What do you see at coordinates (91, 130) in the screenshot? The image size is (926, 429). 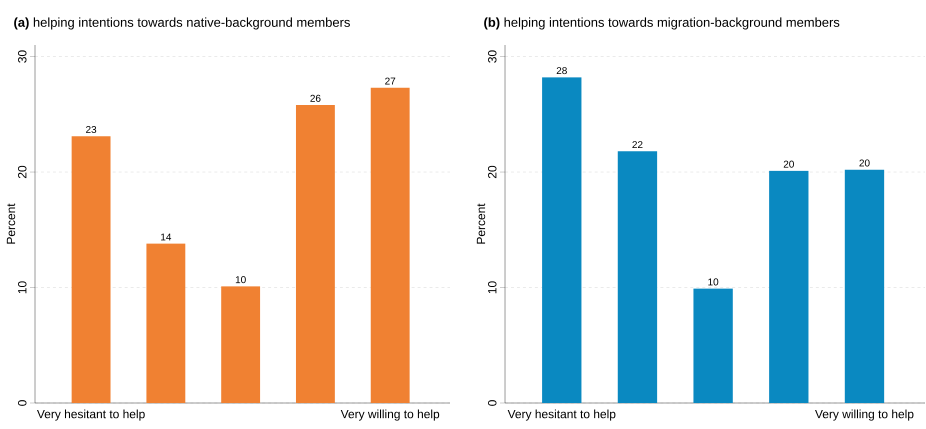 I see `data-label: 23` at bounding box center [91, 130].